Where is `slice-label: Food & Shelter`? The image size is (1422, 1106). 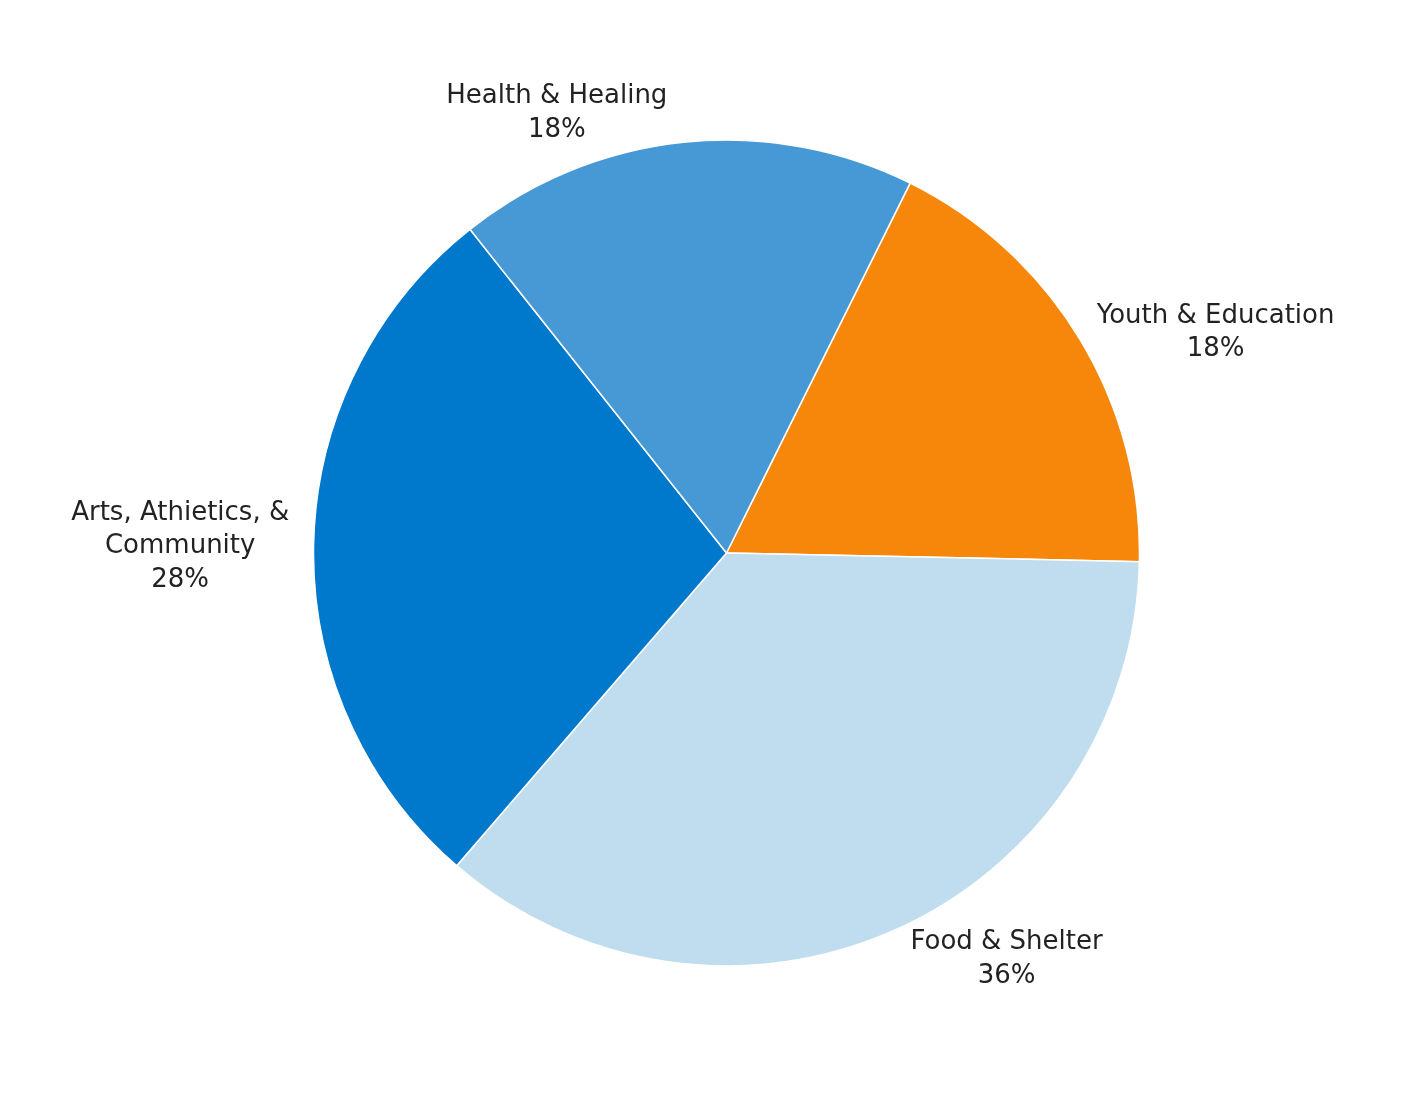 slice-label: Food & Shelter is located at coordinates (1006, 940).